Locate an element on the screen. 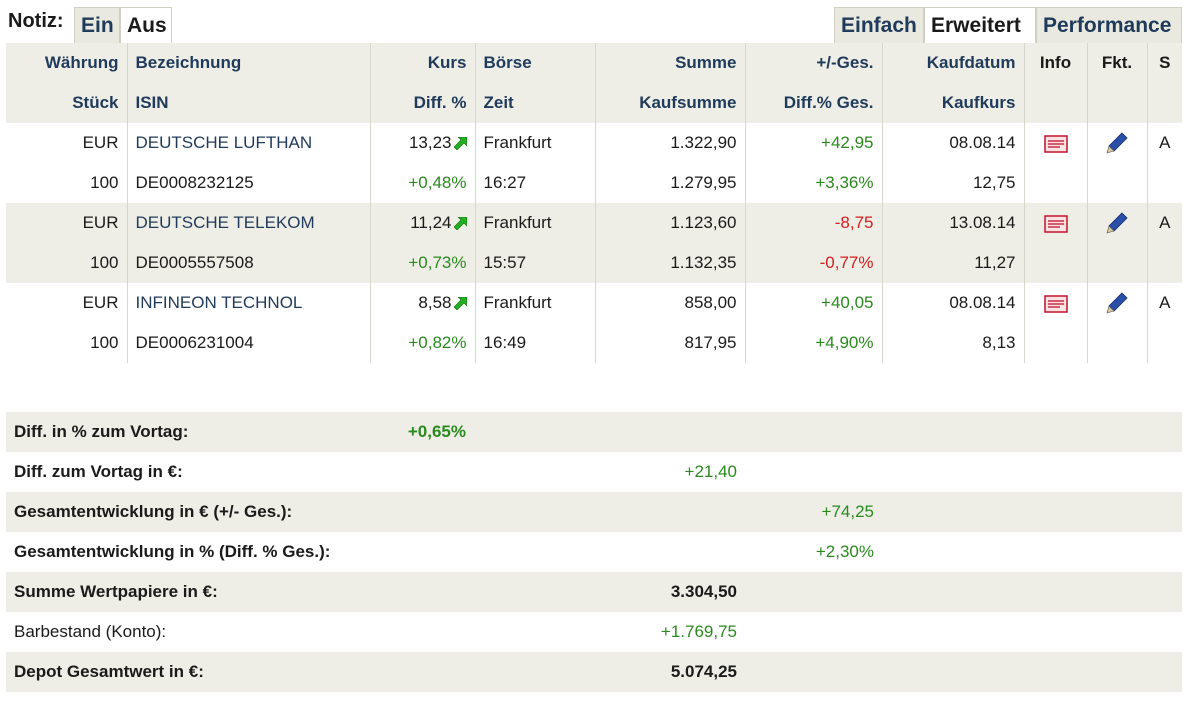  header-ges: +/-Ges. is located at coordinates (813, 63).